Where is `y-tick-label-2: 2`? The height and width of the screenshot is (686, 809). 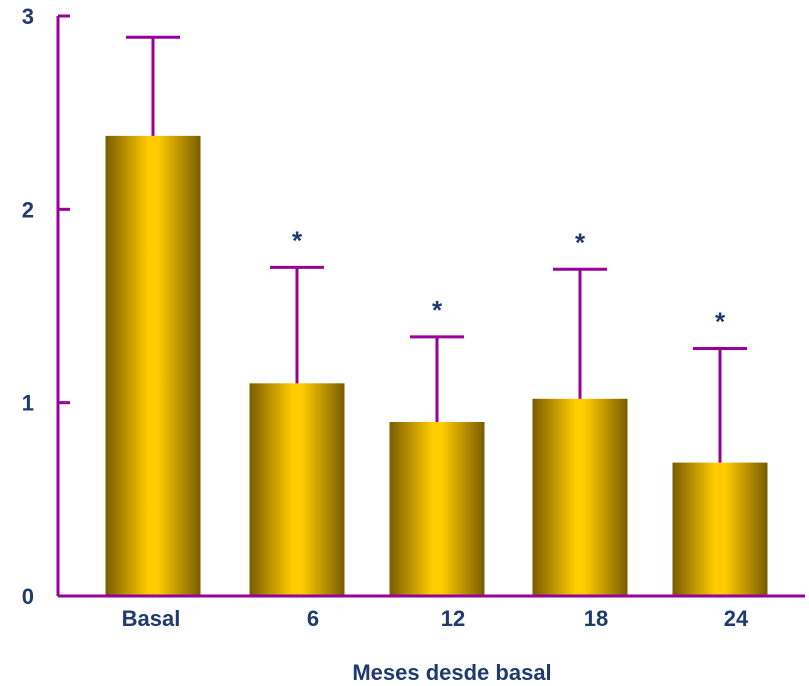 y-tick-label-2: 2 is located at coordinates (28, 209).